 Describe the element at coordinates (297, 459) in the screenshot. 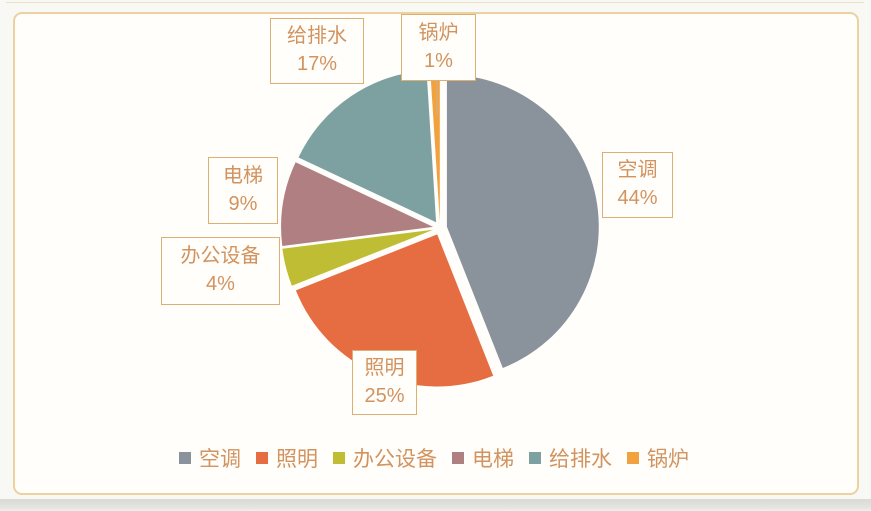

I see `legend-label-lighting: 照明` at that location.